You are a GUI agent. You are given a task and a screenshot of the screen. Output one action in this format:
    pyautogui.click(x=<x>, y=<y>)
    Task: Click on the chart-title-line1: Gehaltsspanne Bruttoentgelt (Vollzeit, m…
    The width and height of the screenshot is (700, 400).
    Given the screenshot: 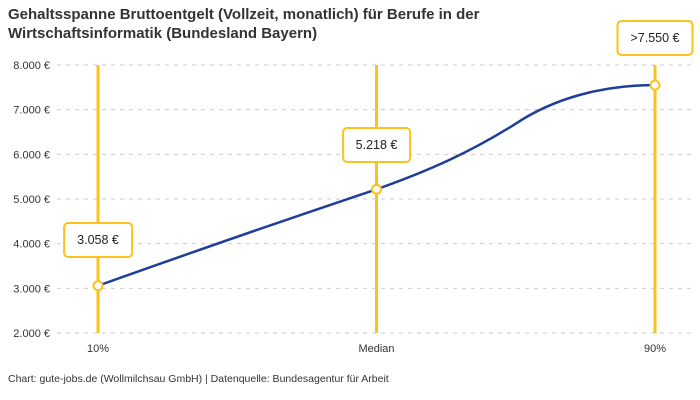 What is the action you would take?
    pyautogui.click(x=244, y=14)
    